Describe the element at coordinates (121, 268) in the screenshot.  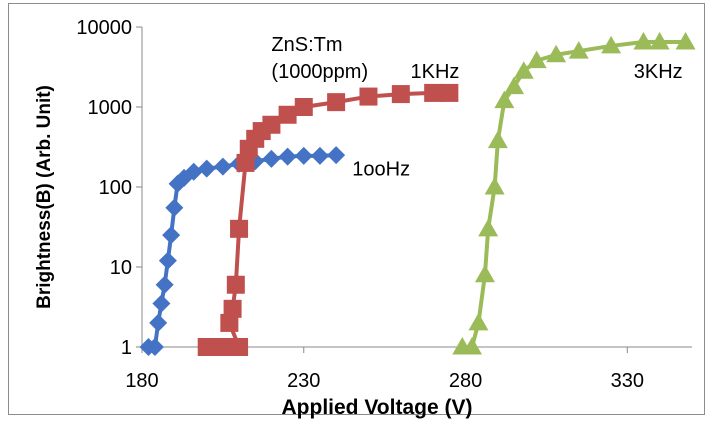
I see `y-tick-label: 10` at that location.